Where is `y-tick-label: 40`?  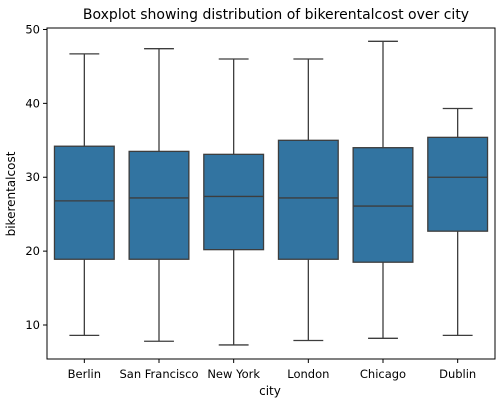
y-tick-label: 40 is located at coordinates (32, 103).